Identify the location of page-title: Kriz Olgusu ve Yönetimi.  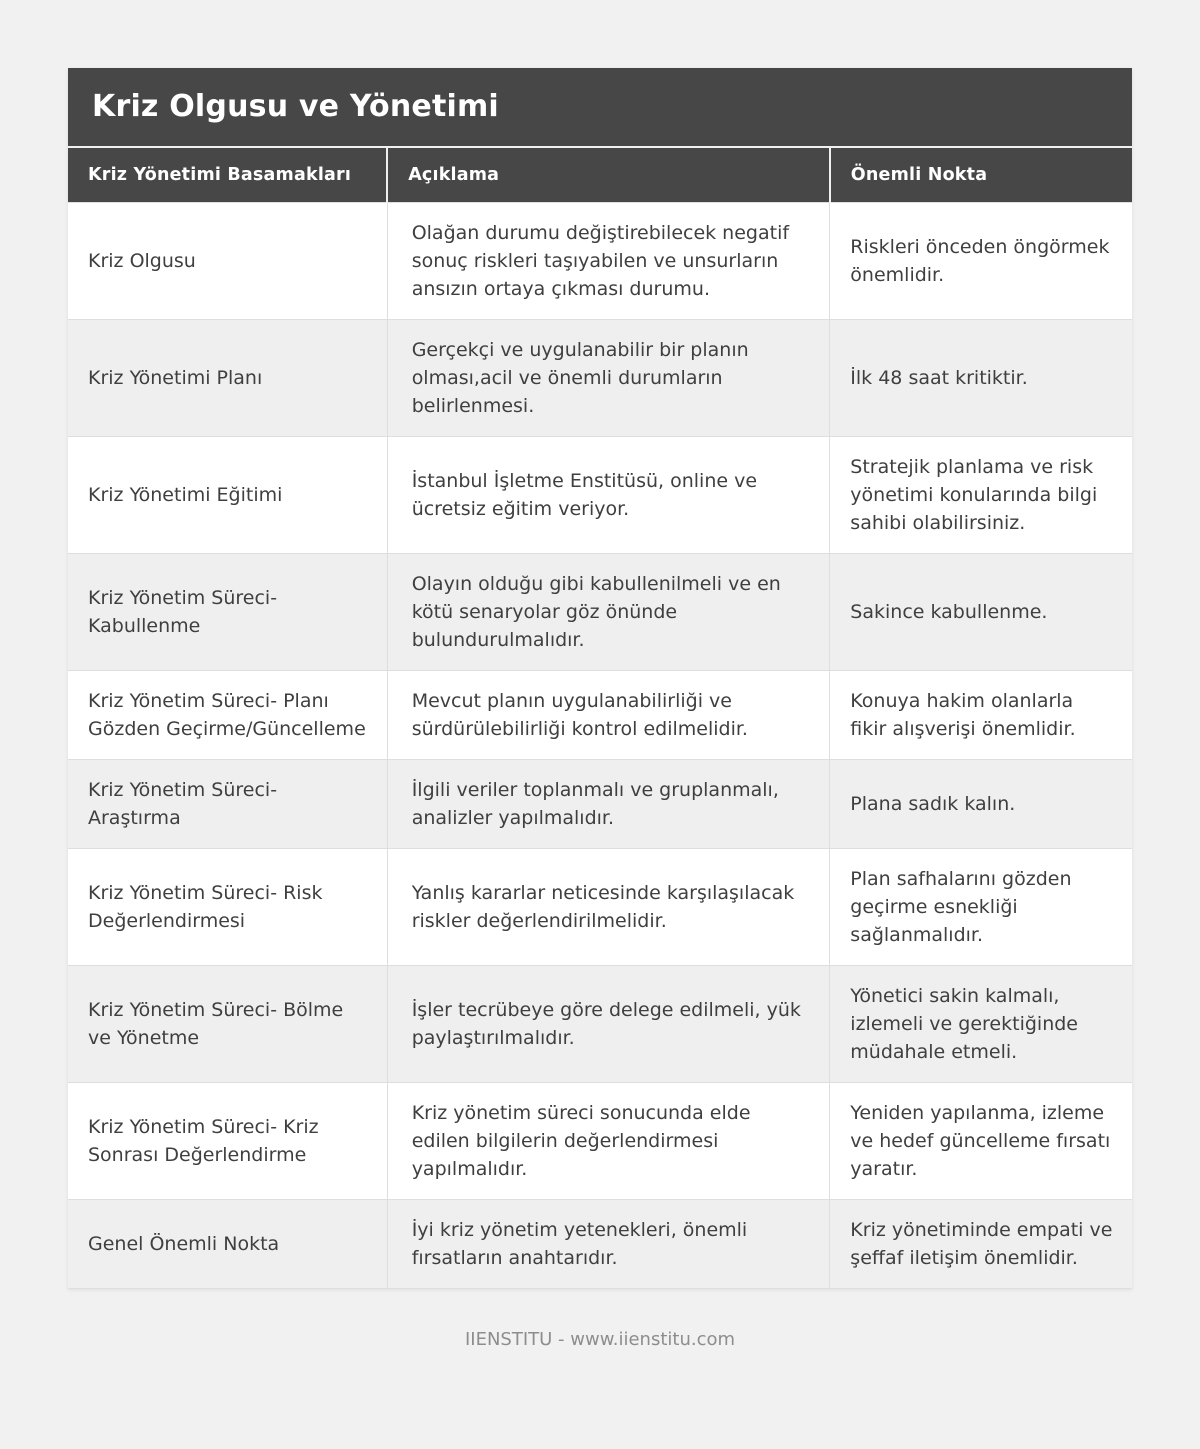
(600, 108).